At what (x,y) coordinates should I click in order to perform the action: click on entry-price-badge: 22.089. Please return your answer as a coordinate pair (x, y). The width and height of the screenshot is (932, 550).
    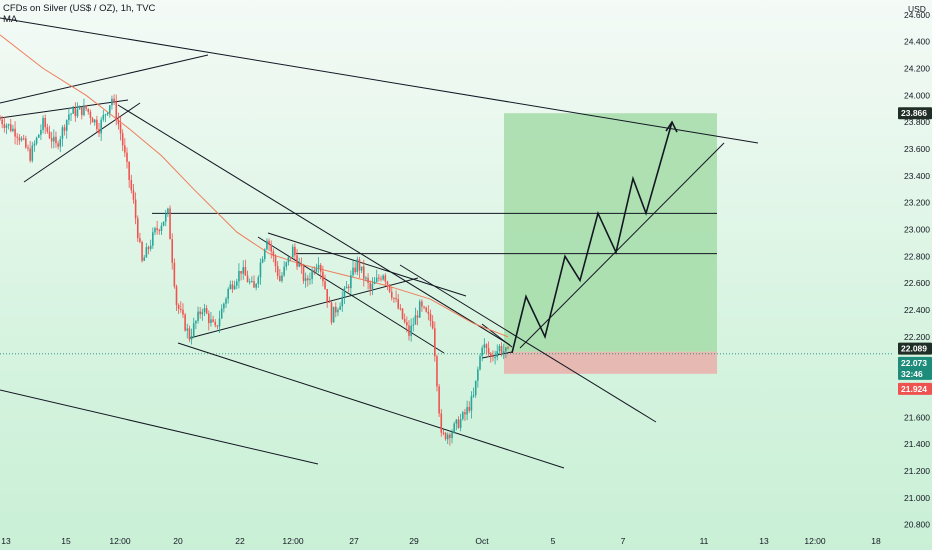
    Looking at the image, I should click on (915, 348).